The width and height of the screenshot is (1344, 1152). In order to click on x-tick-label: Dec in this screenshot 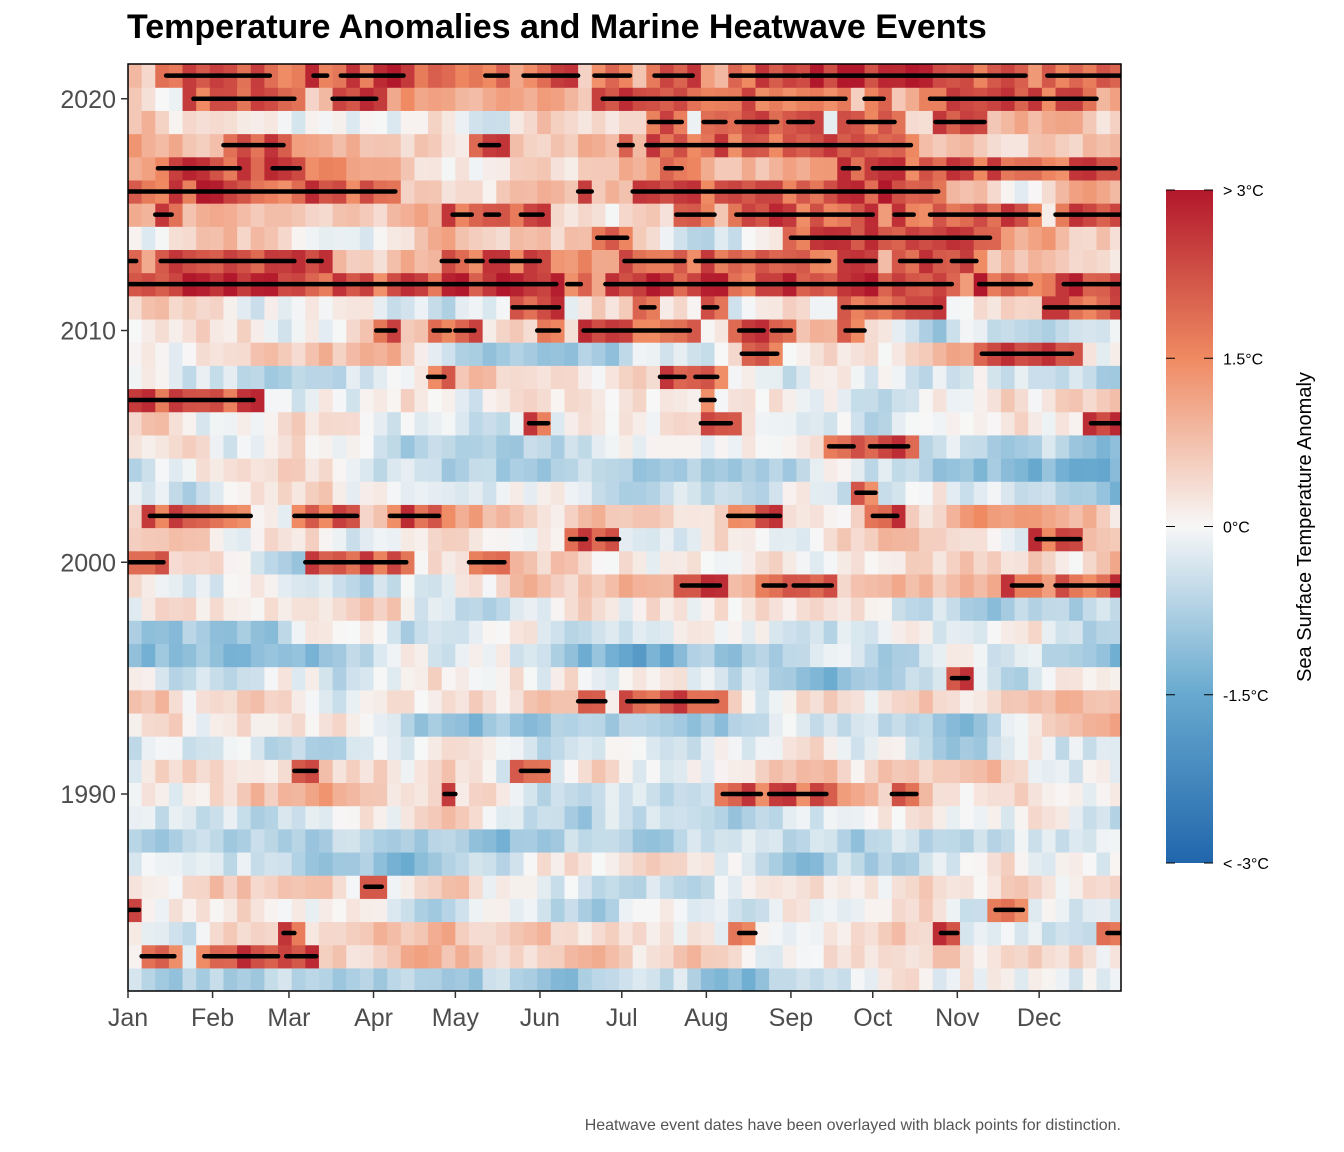, I will do `click(1039, 1018)`.